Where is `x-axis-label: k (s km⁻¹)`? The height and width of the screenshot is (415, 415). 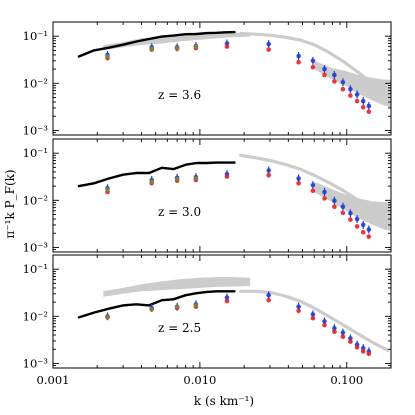 x-axis-label: k (s km⁻¹) is located at coordinates (224, 401).